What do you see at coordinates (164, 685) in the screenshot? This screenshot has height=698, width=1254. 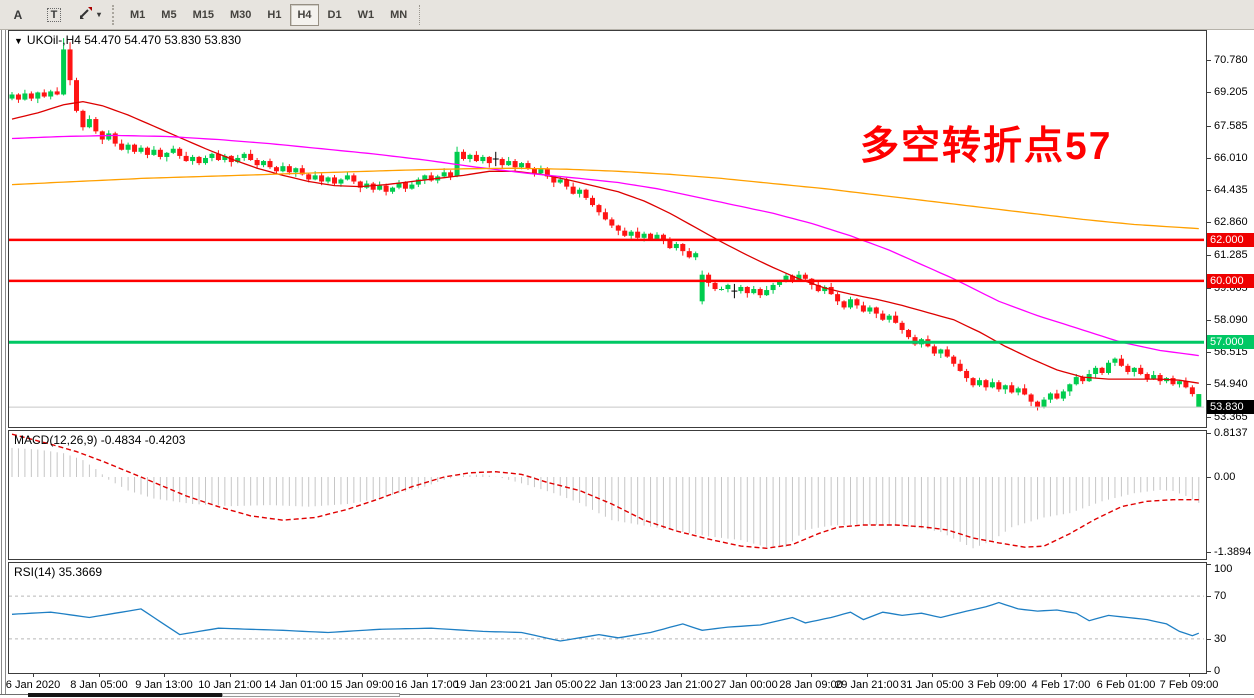 I see `time-axis-label: 9 Jan 13:00` at bounding box center [164, 685].